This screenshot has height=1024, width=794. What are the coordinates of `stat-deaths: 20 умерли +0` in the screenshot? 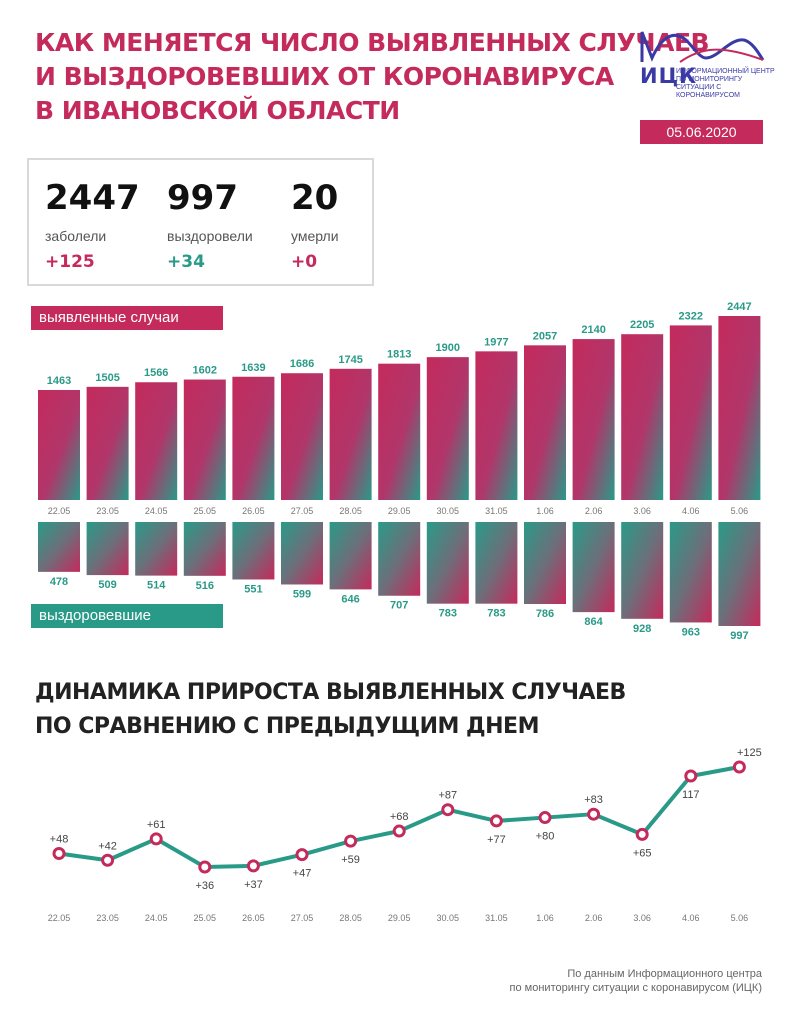 It's located at (315, 225).